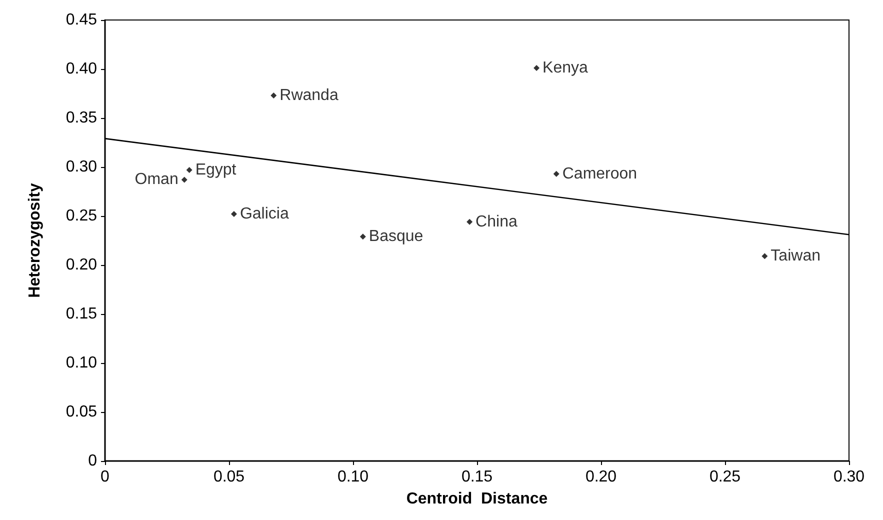 This screenshot has width=883, height=520. What do you see at coordinates (477, 499) in the screenshot?
I see `x-axis-title: Centroid Distance` at bounding box center [477, 499].